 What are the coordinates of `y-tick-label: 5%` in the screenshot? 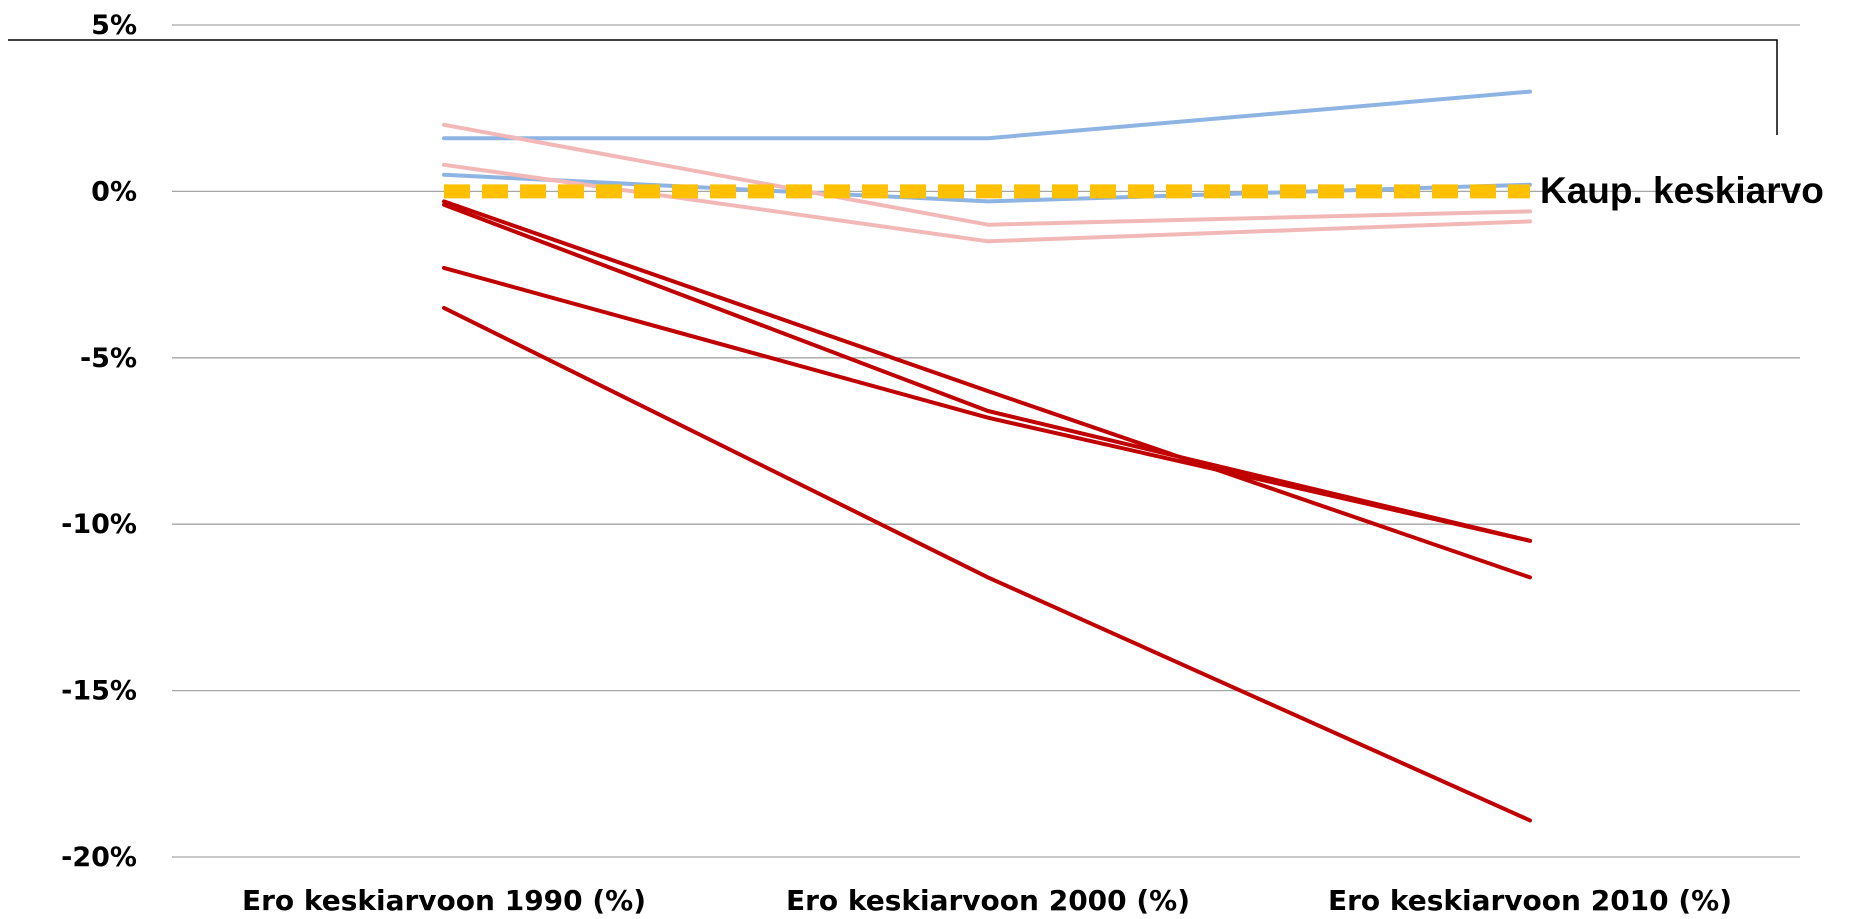 It's located at (114, 25).